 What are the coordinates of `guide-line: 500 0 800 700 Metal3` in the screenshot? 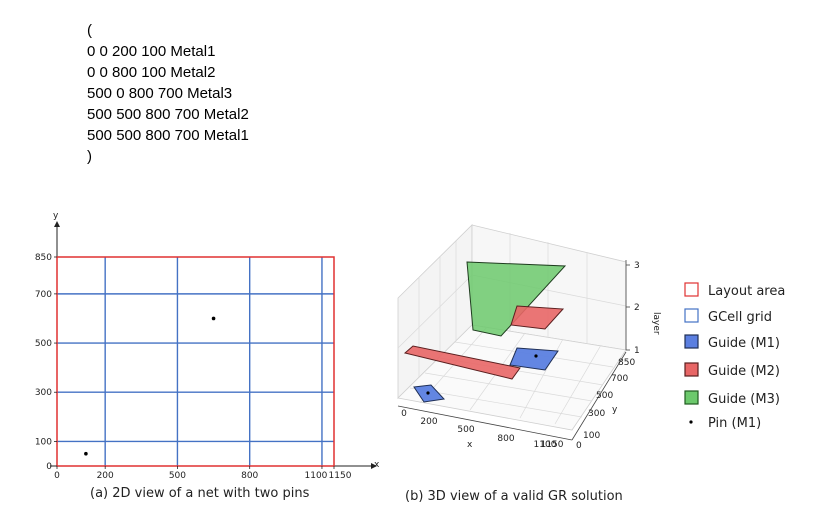 It's located at (160, 93).